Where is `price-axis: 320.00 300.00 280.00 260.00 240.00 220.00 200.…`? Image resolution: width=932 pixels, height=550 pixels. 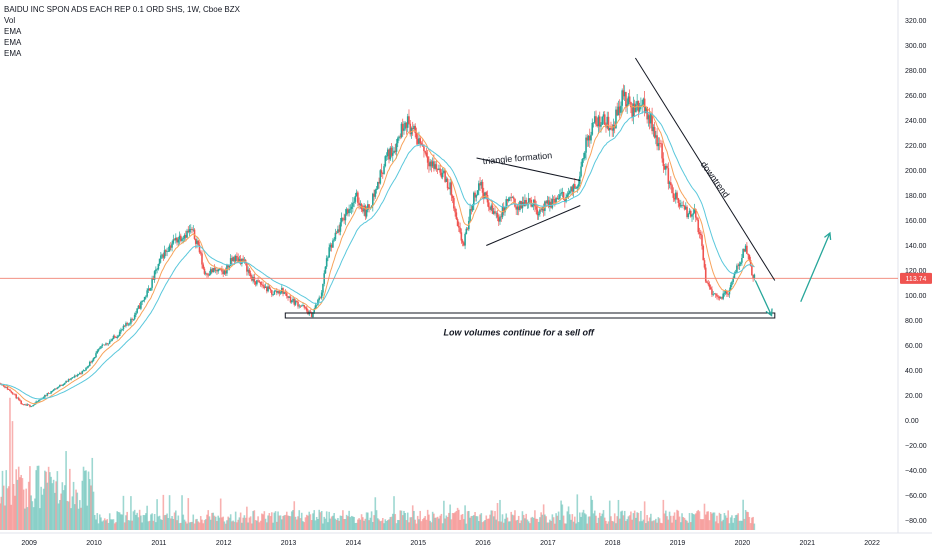
price-axis: 320.00 300.00 280.00 260.00 240.00 220.00 200.… is located at coordinates (916, 271).